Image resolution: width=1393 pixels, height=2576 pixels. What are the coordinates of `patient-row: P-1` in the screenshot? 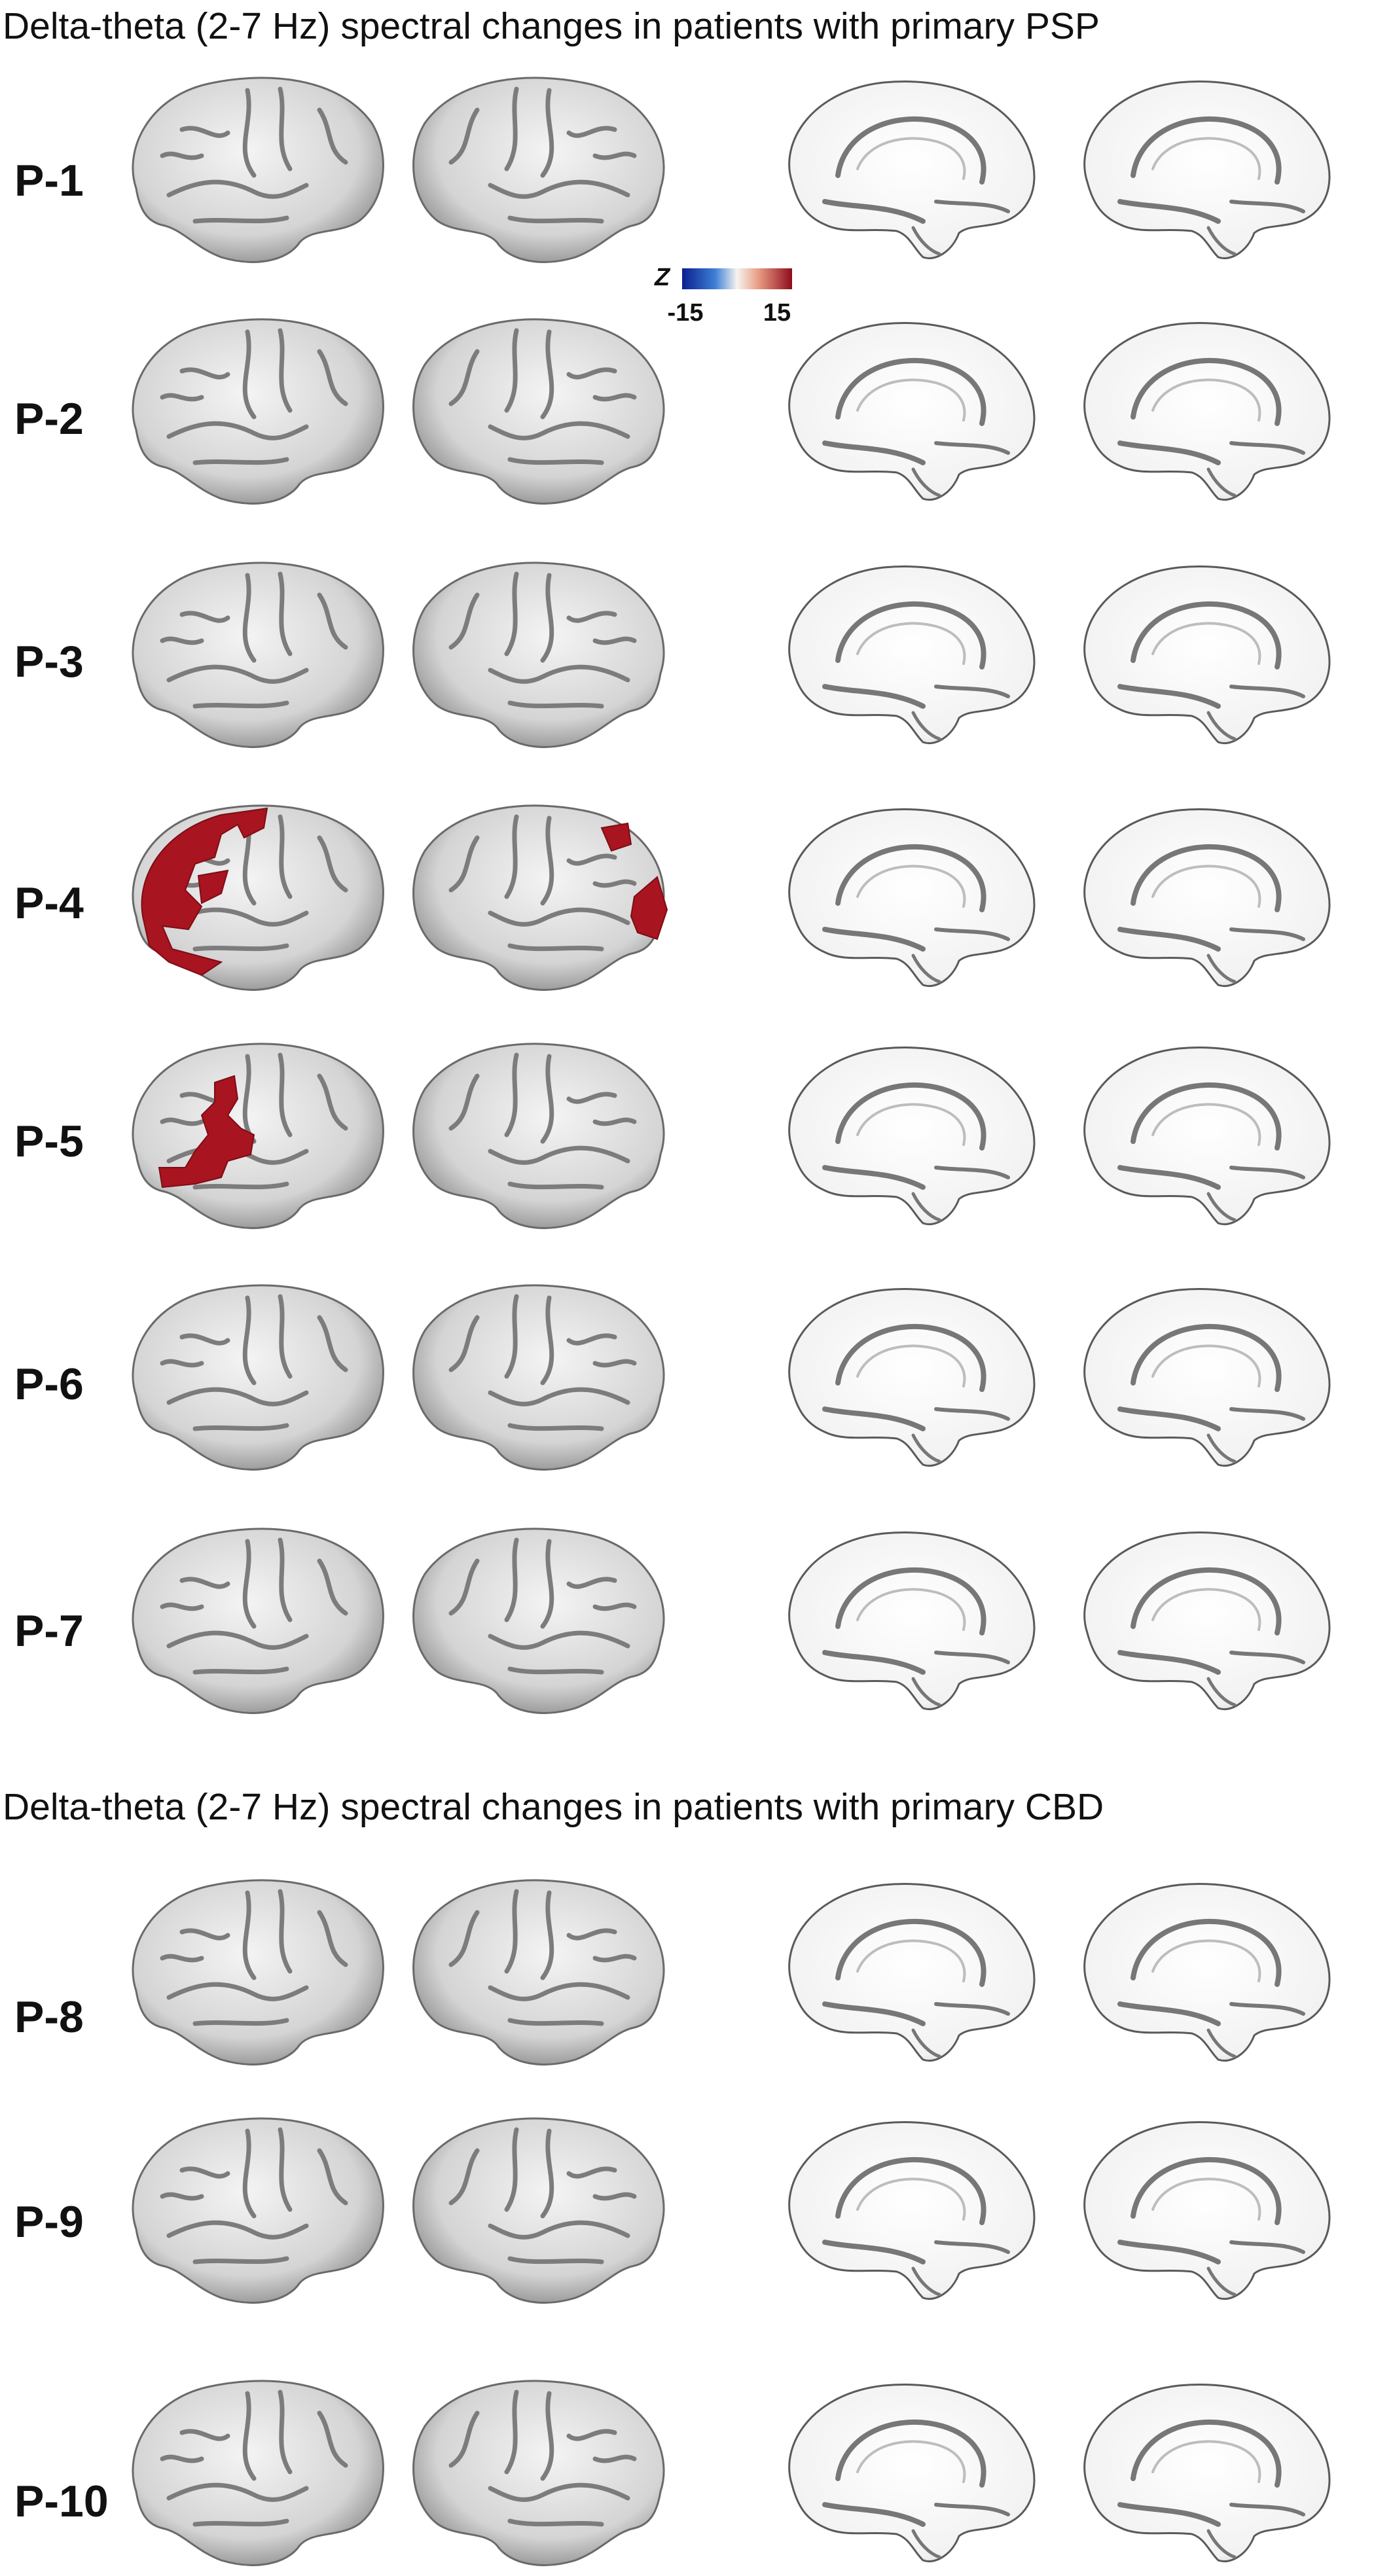 It's located at (672, 170).